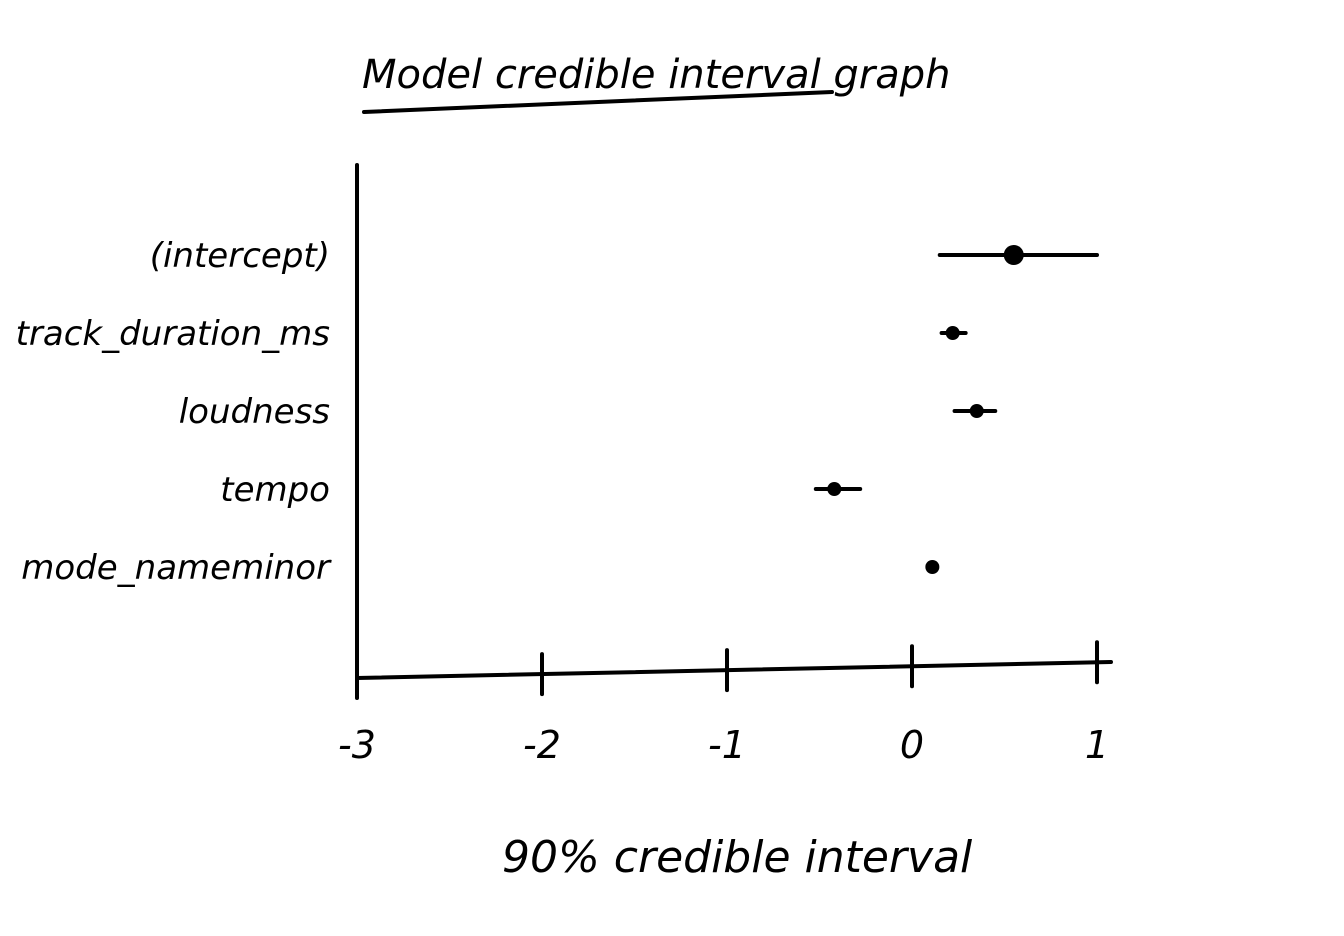 The height and width of the screenshot is (936, 1344). Describe the element at coordinates (734, 670) in the screenshot. I see `x-axis-line` at that location.